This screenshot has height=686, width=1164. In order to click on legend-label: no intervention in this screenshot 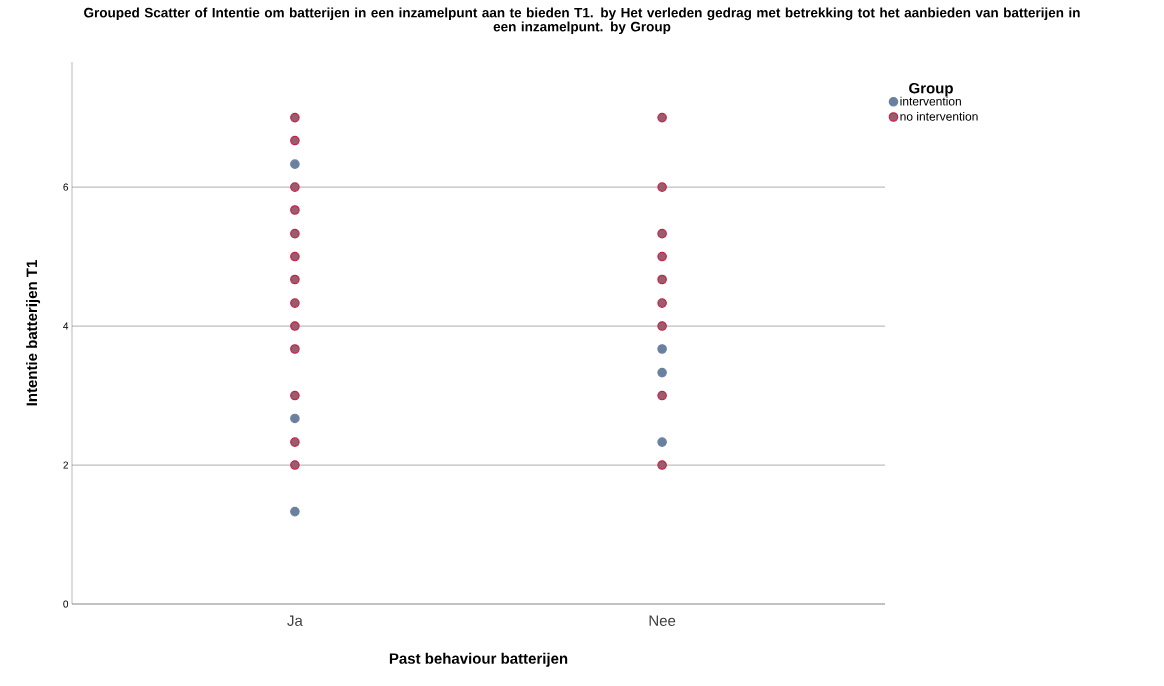, I will do `click(939, 116)`.